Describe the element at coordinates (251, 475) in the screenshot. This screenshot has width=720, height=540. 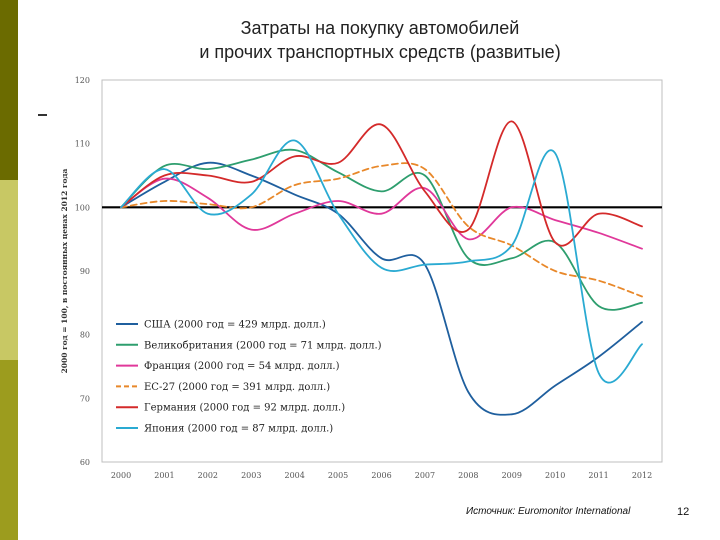
I see `x-tick-label: 2003` at that location.